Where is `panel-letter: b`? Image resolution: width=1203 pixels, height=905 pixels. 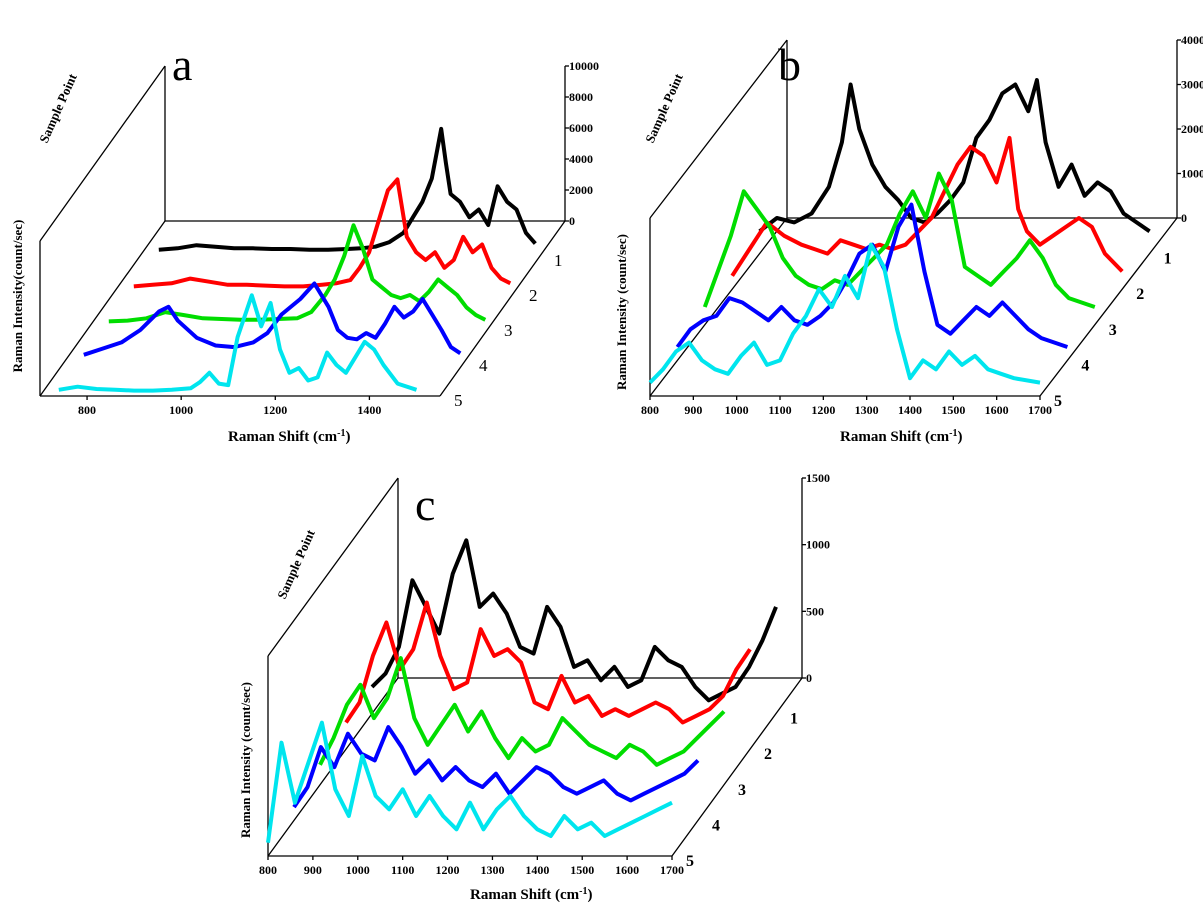 panel-letter: b is located at coordinates (789, 64).